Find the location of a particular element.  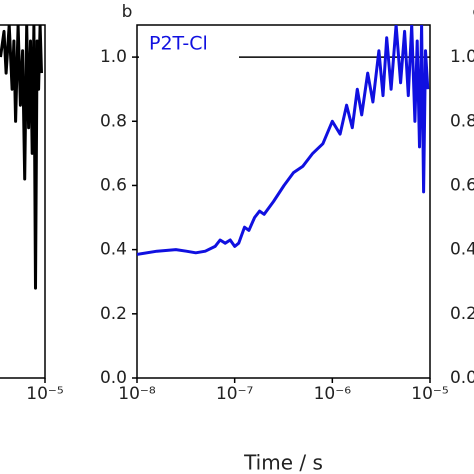

x-tick-label: 10⁻⁶ is located at coordinates (333, 394).